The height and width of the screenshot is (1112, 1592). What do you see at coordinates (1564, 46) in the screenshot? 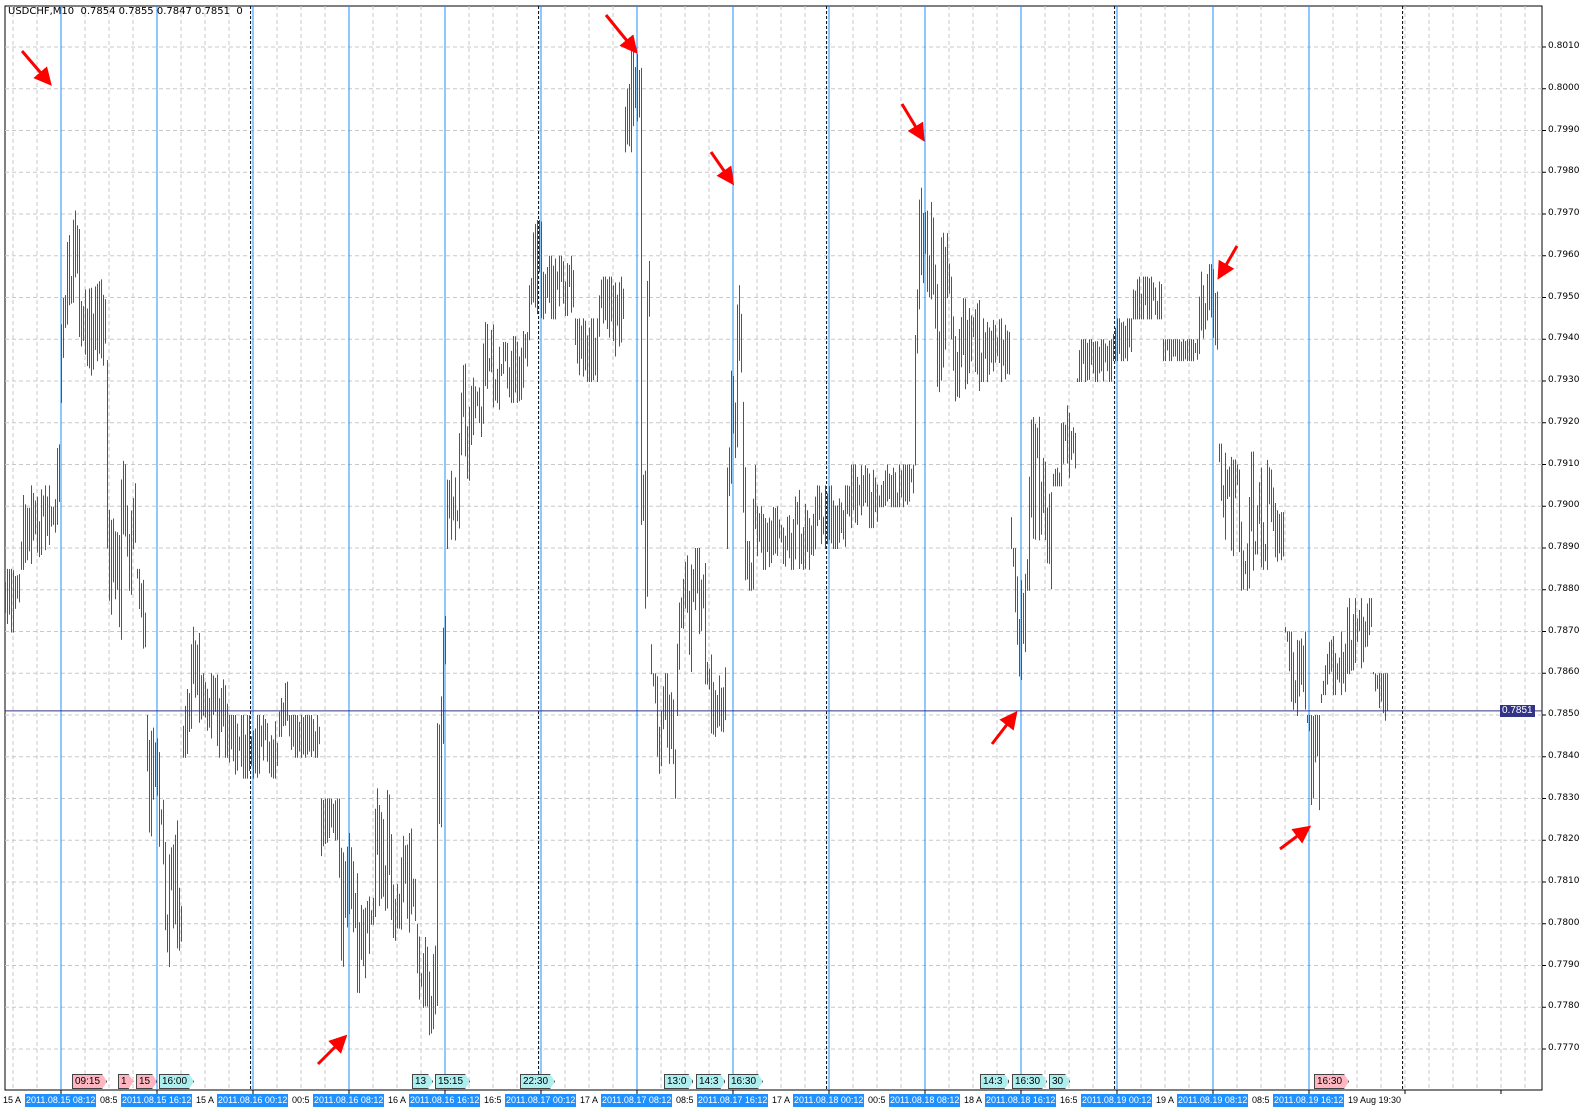
I see `y-tick-label: 0.8010` at bounding box center [1564, 46].